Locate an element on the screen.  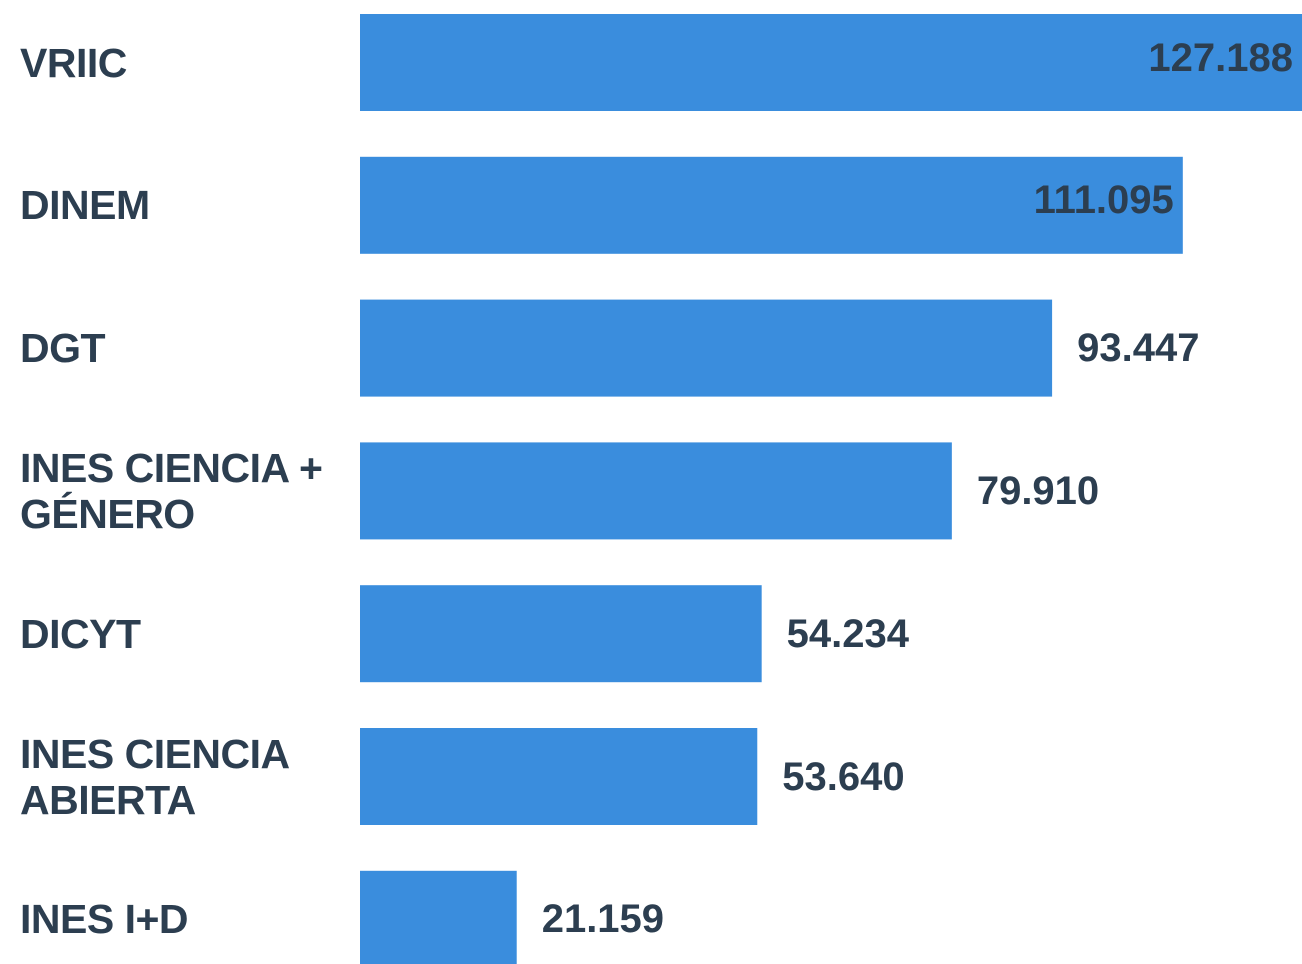
category-label: DICYT is located at coordinates (80, 633).